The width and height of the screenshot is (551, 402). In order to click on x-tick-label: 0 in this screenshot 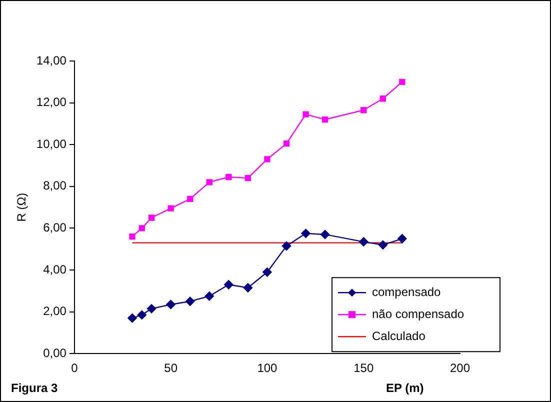, I will do `click(74, 368)`.